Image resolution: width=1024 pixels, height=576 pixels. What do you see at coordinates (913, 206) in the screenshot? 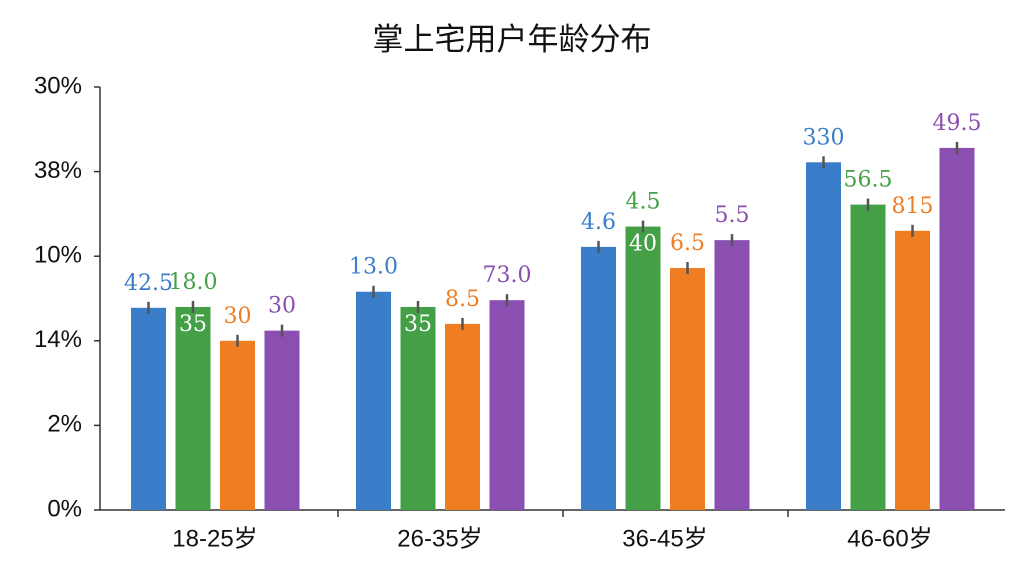
I see `data-label: 815` at bounding box center [913, 206].